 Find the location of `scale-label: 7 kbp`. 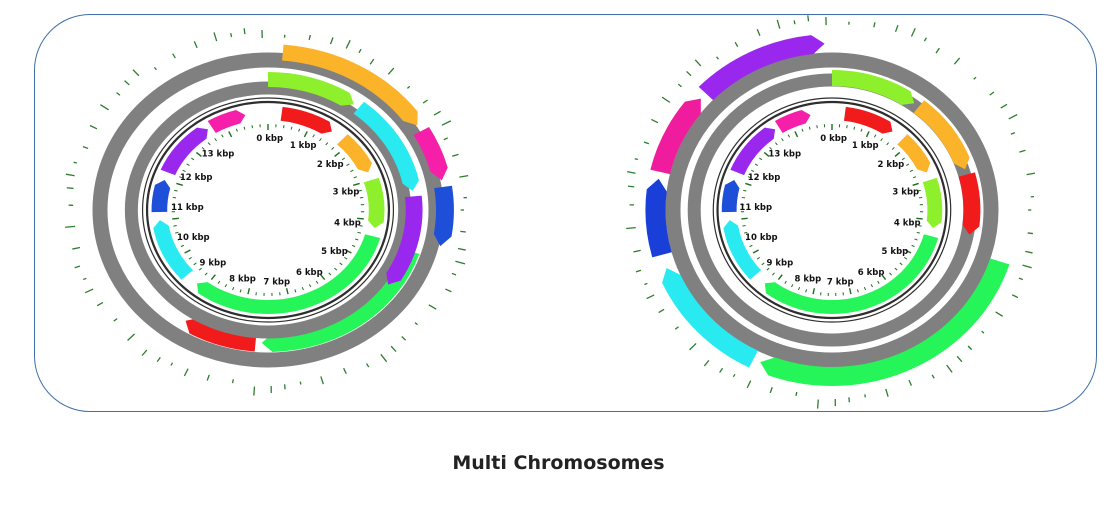

scale-label: 7 kbp is located at coordinates (276, 283).